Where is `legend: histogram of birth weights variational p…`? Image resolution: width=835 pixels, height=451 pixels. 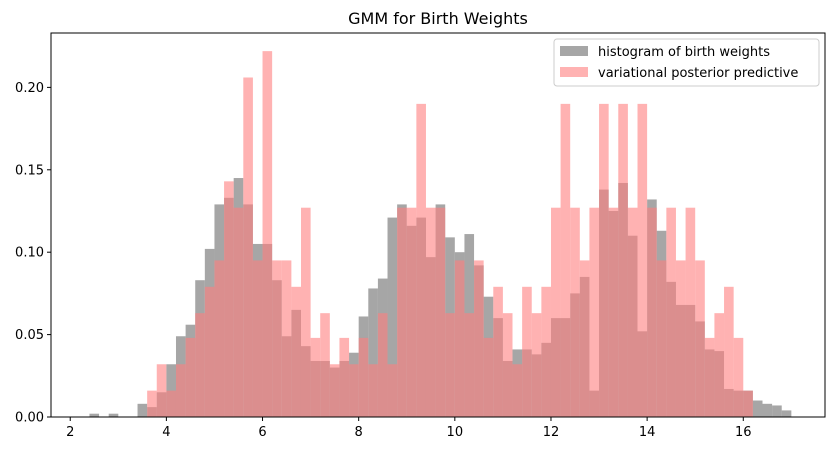 legend: histogram of birth weights variational p… is located at coordinates (686, 62).